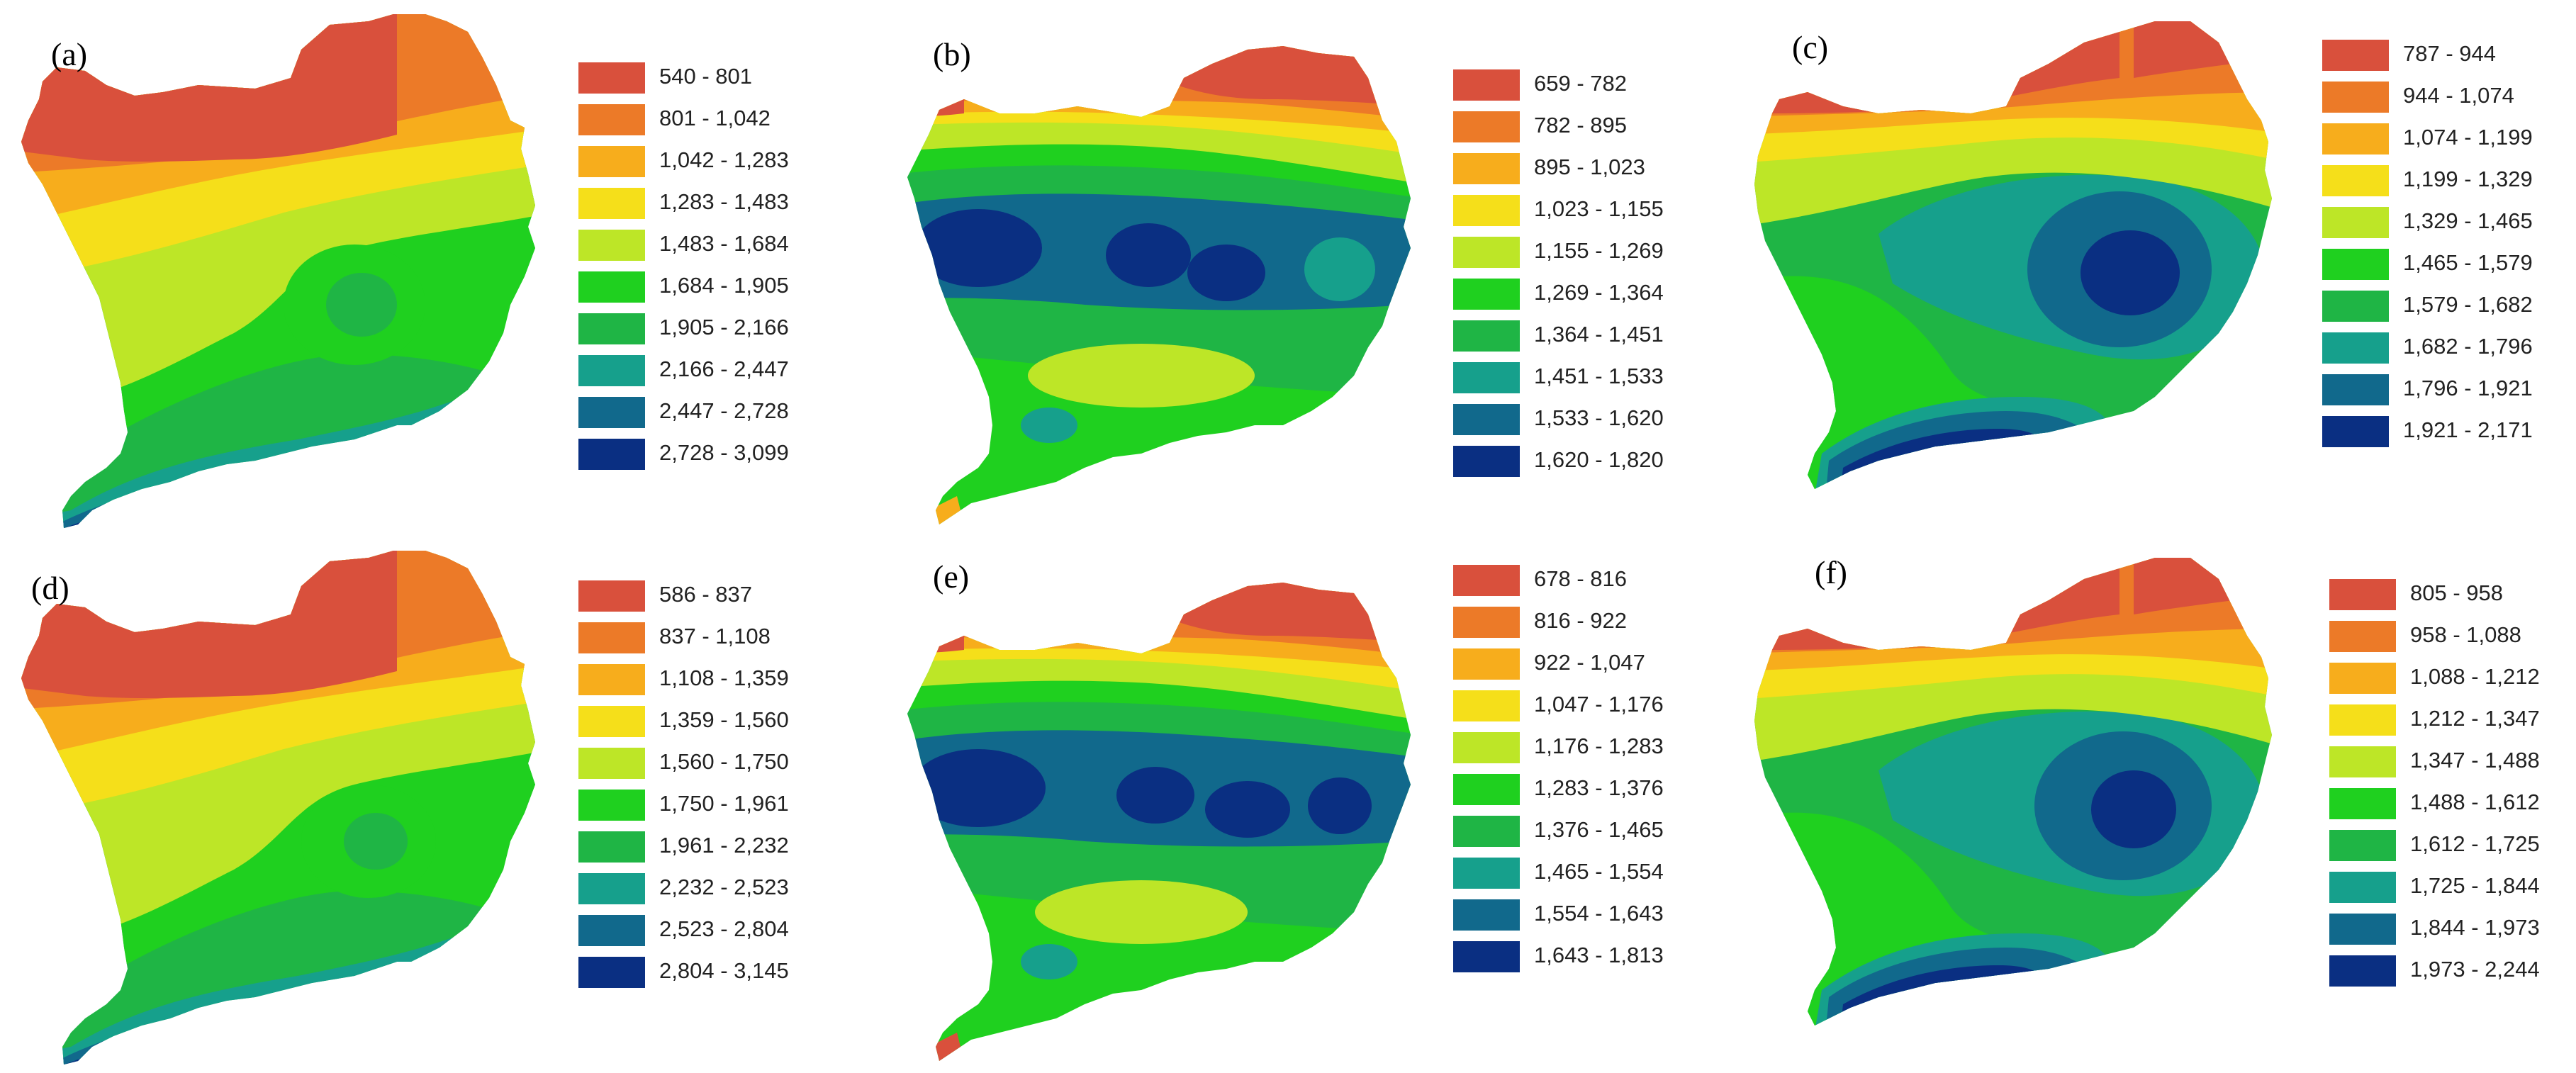 The height and width of the screenshot is (1073, 2576). I want to click on legend-label: 586 - 837, so click(706, 594).